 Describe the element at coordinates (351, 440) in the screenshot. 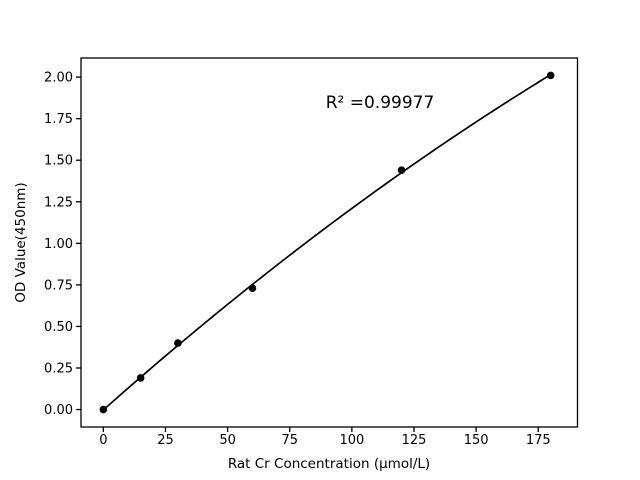

I see `x-tick-label: 100` at that location.